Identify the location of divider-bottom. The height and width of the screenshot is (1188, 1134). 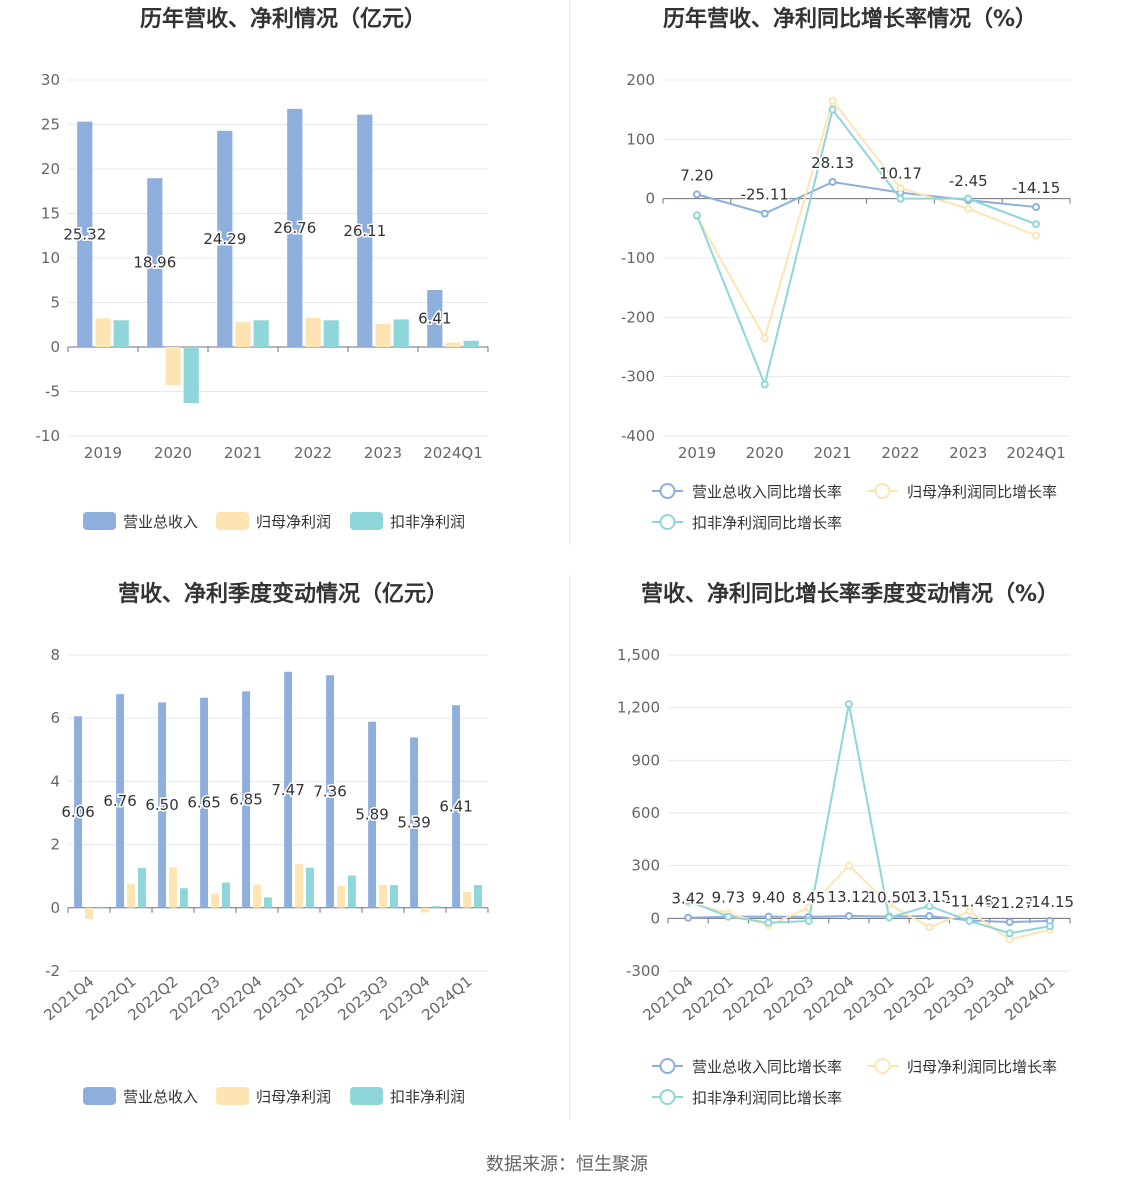
(569, 847).